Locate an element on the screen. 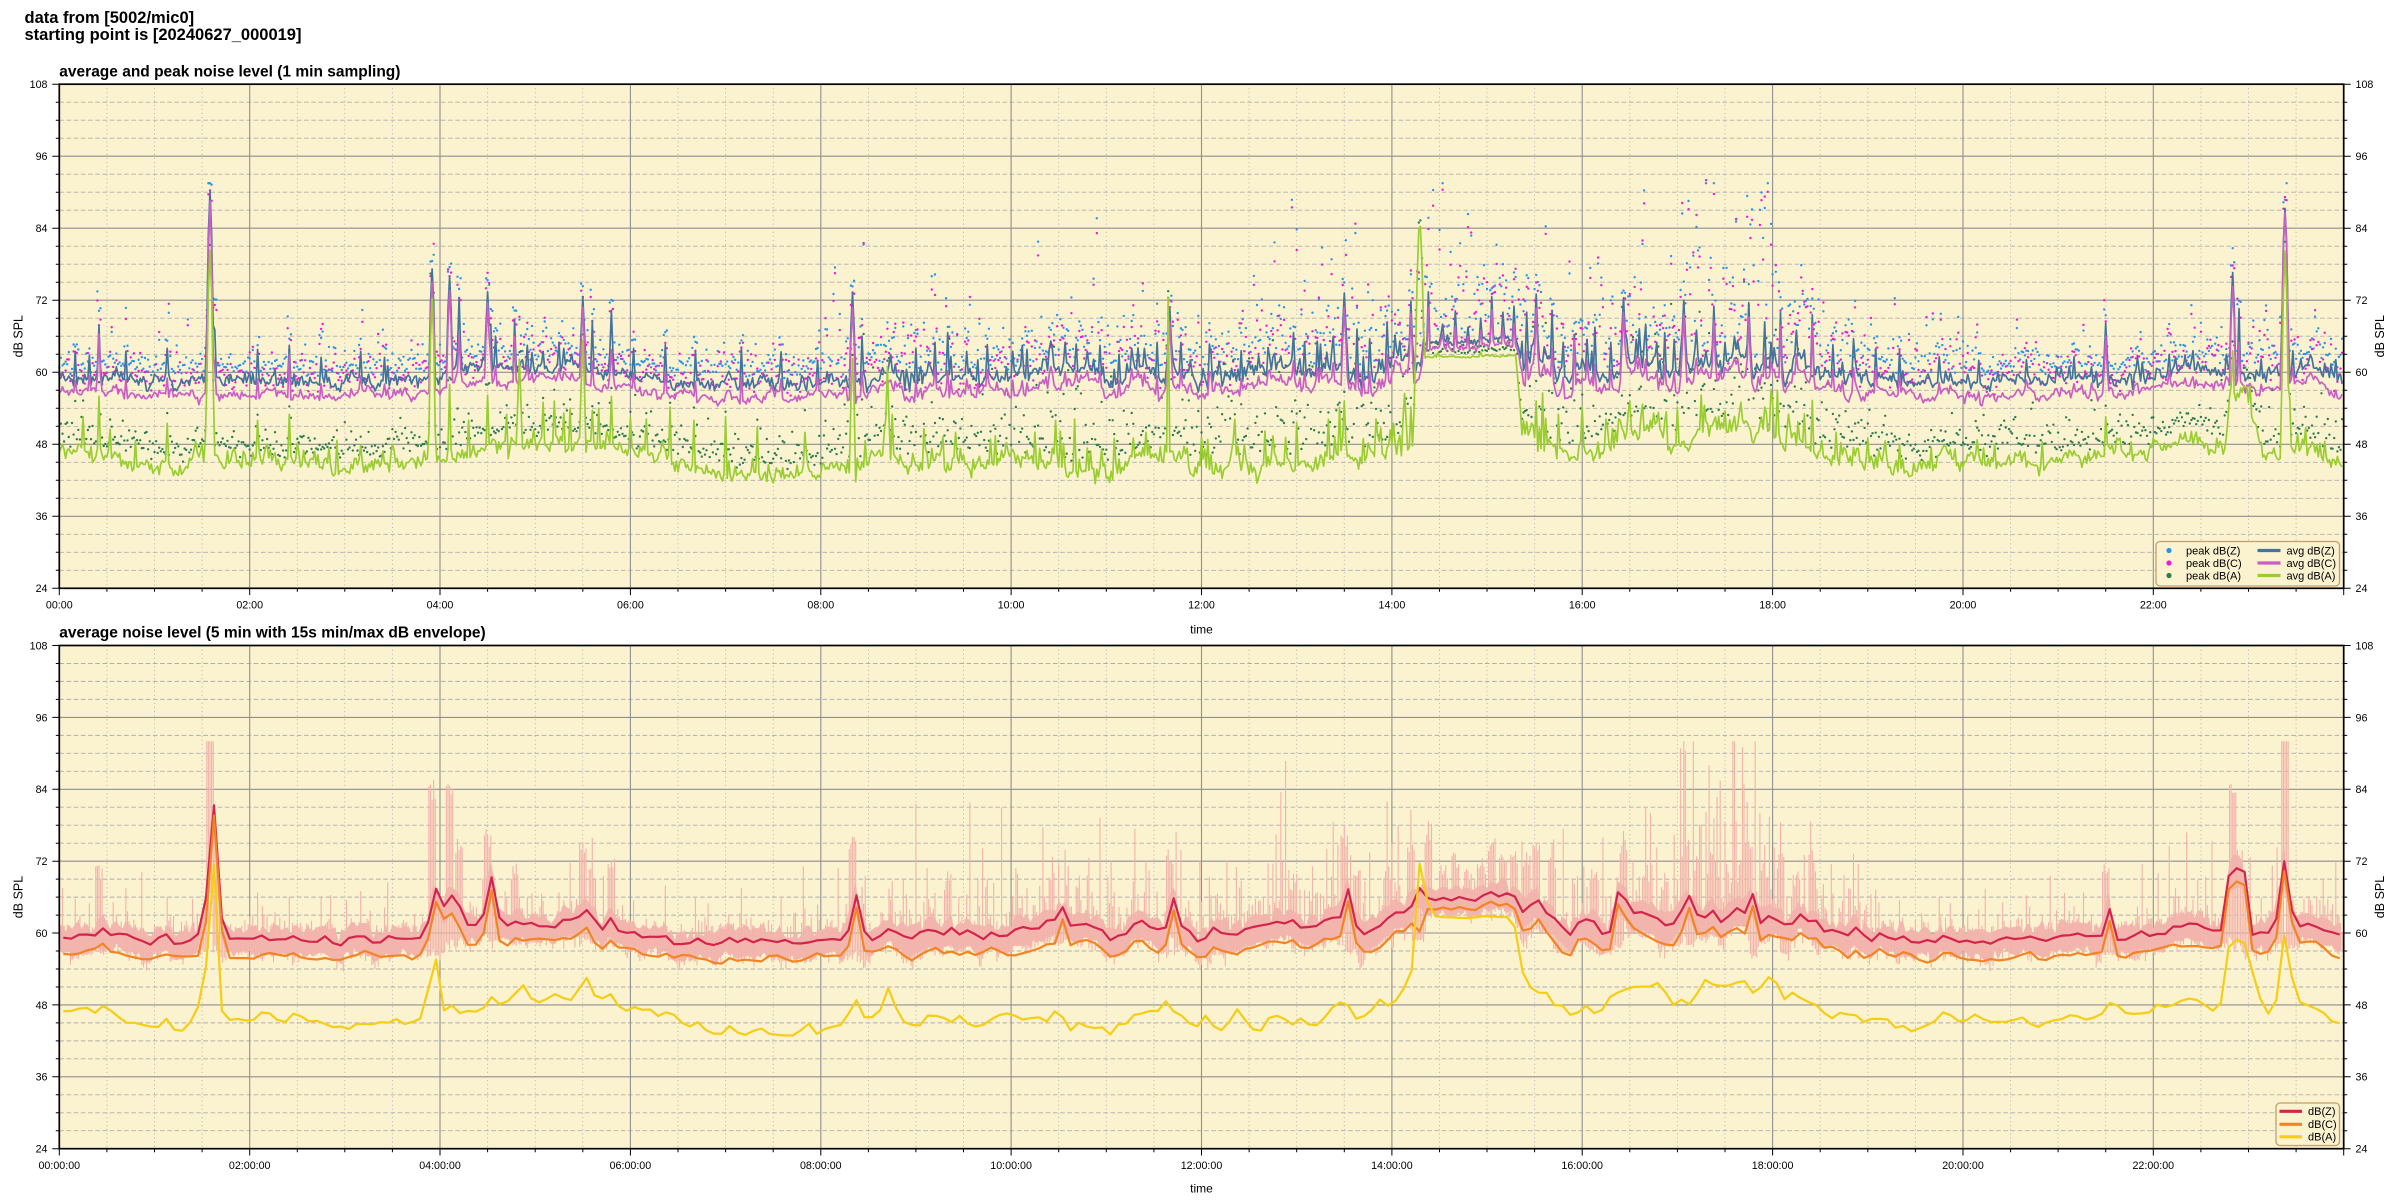 This screenshot has height=1200, width=2400. svg-text: peak dB(C) is located at coordinates (2214, 564).